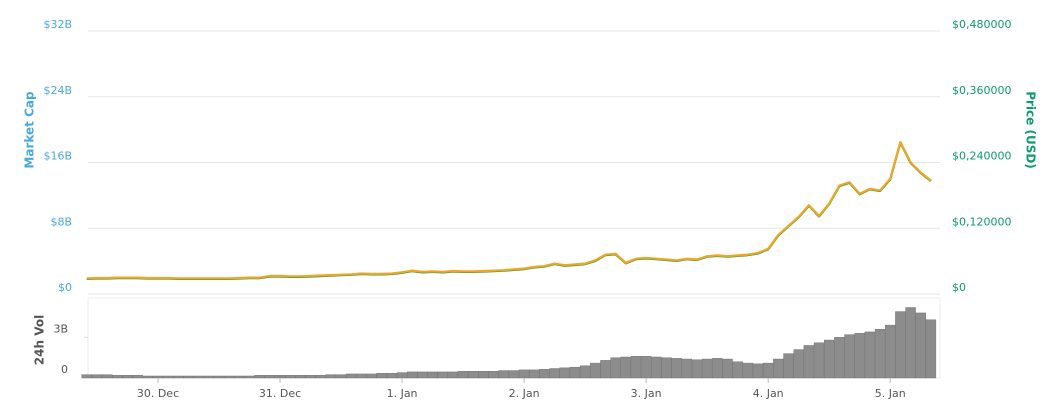 This screenshot has width=1050, height=413. Describe the element at coordinates (1031, 130) in the screenshot. I see `y2-axis-title: Price (USD)` at that location.